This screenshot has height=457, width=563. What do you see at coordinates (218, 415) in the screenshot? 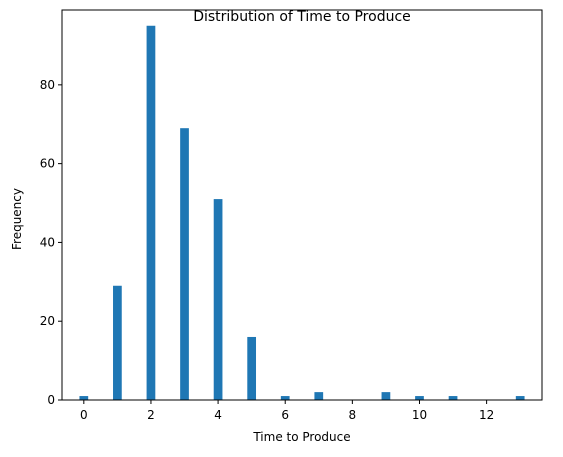
I see `x-tick-label-4: 4` at bounding box center [218, 415].